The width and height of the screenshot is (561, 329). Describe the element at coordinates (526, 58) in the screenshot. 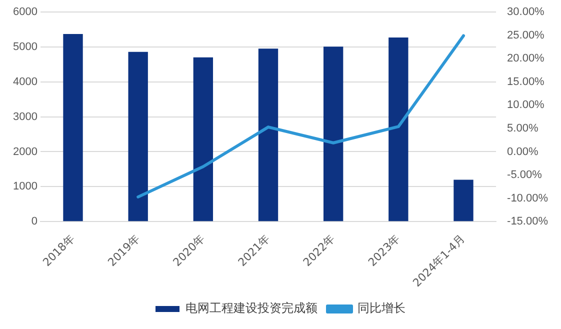

I see `y2-tick-label: 20.00%` at that location.